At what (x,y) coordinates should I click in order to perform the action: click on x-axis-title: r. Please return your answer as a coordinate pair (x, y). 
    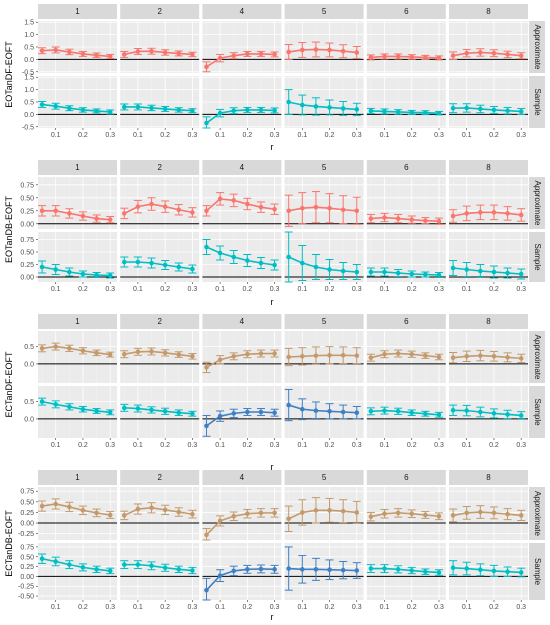
    Looking at the image, I should click on (272, 617).